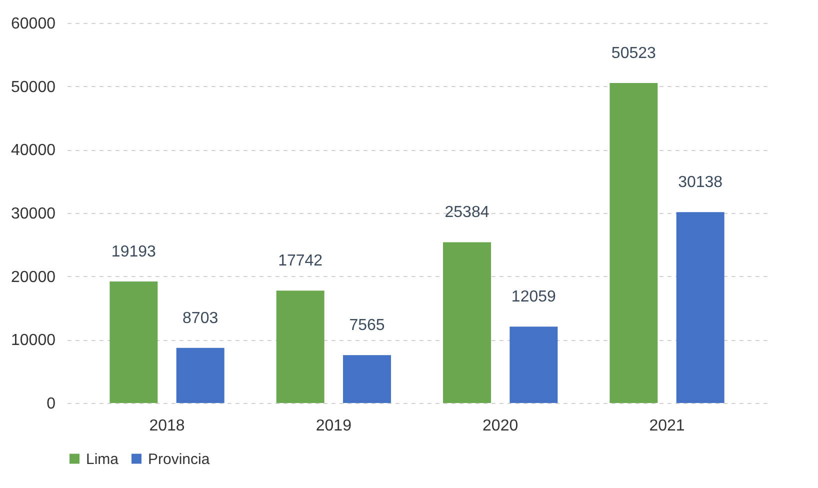 Image resolution: width=818 pixels, height=488 pixels. Describe the element at coordinates (700, 183) in the screenshot. I see `data-label: 30138` at that location.